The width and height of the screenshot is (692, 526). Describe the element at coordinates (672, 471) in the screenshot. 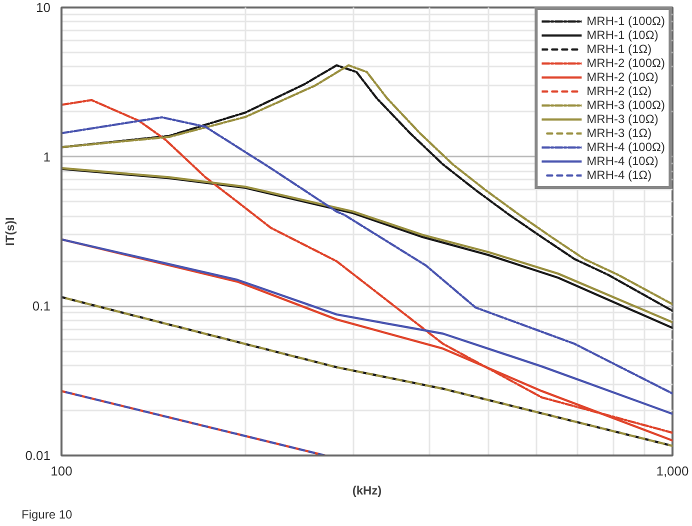

I see `x-tick-label: 1,000` at that location.